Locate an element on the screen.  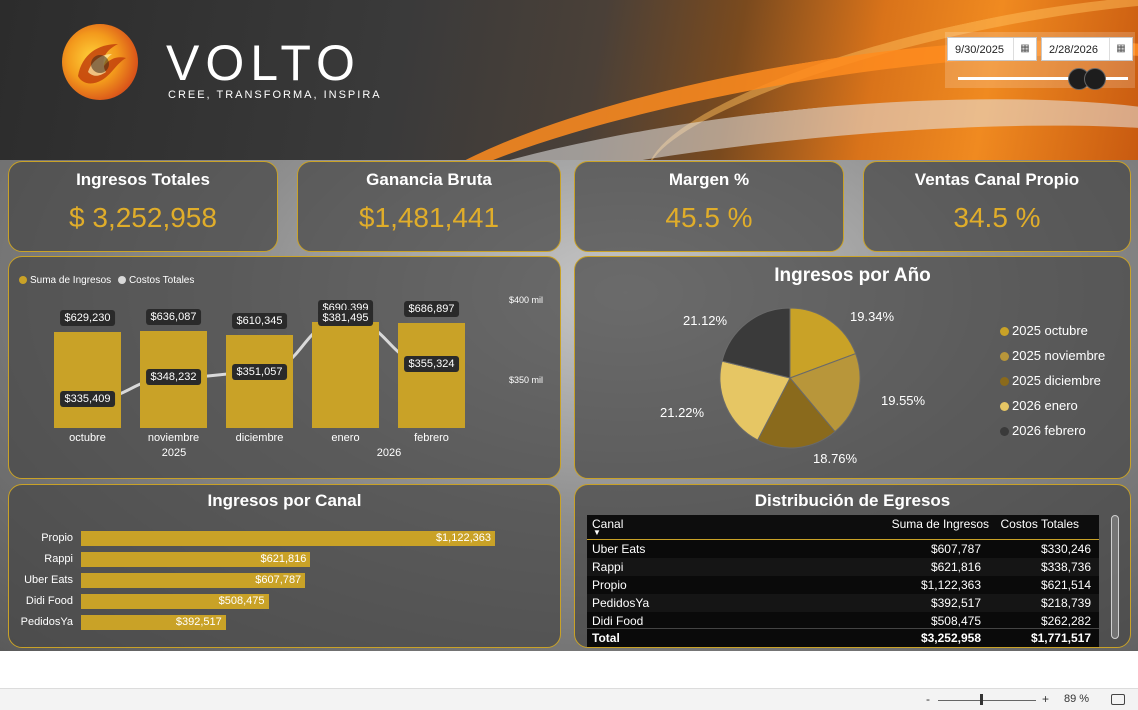
zoom-level: 89 % is located at coordinates (1077, 699).